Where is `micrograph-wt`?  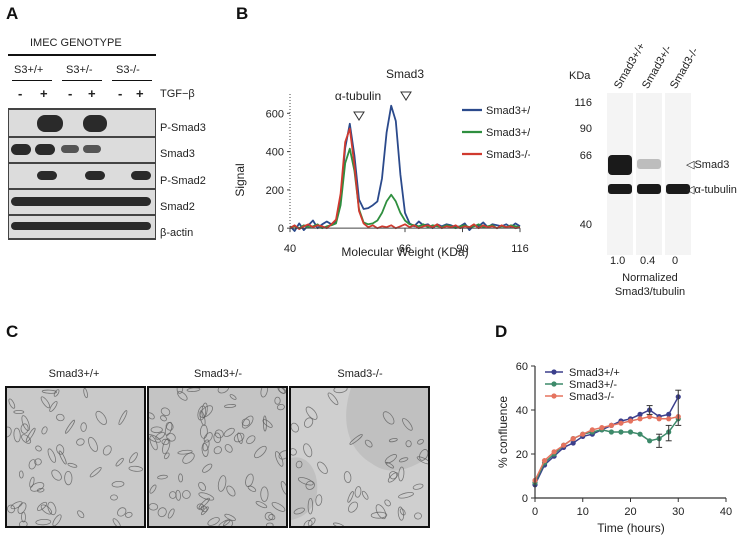 micrograph-wt is located at coordinates (75, 457).